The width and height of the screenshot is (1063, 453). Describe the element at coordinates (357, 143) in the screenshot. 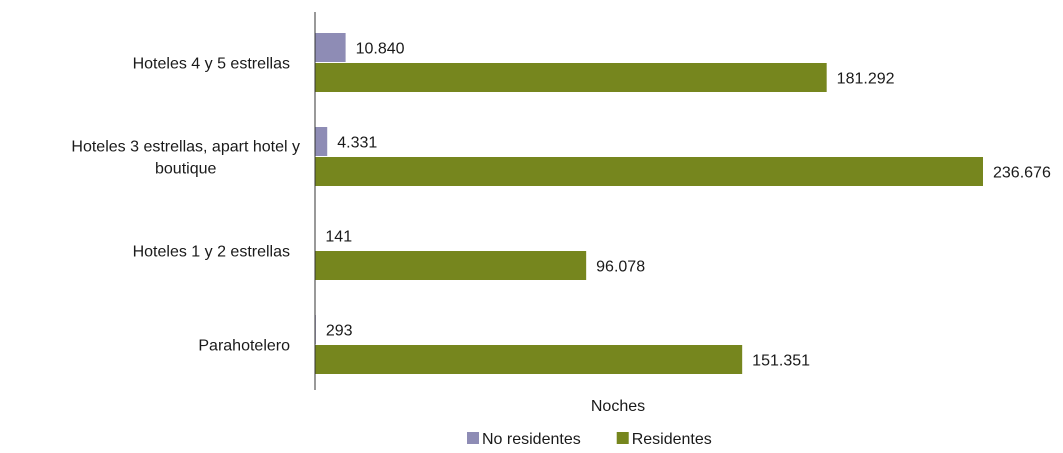

I see `value-label-no-residentes-1: 4.331` at that location.